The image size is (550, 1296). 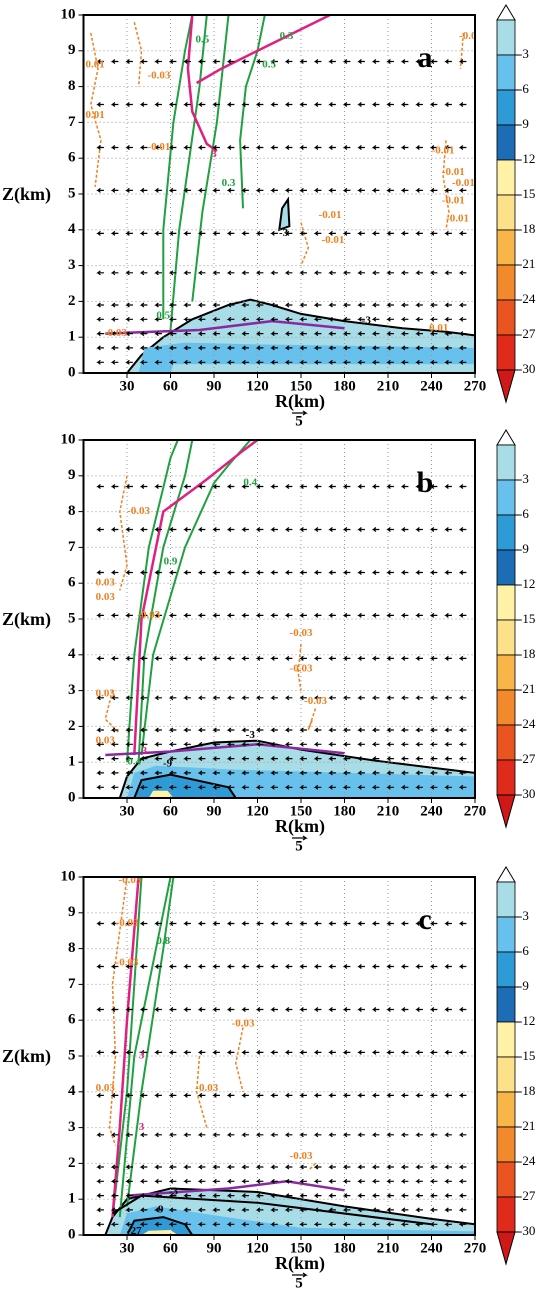 What do you see at coordinates (523, 513) in the screenshot?
I see `colorbar-label: -6` at bounding box center [523, 513].